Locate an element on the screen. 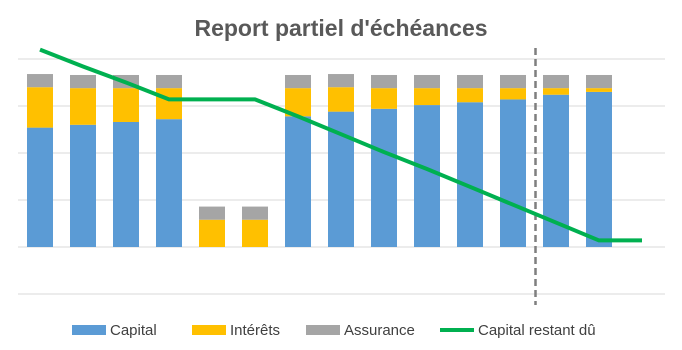 The image size is (682, 350). legend-label: Capital is located at coordinates (133, 330).